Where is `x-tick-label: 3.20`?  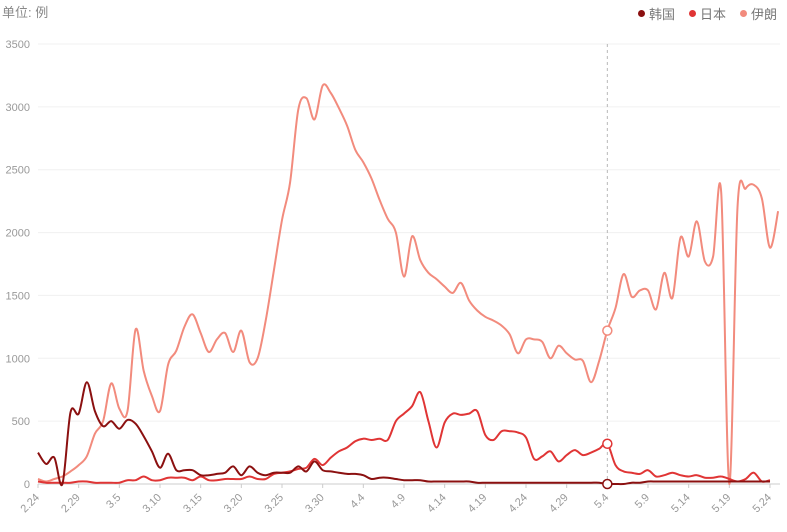
x-tick-label: 3.20 is located at coordinates (234, 504).